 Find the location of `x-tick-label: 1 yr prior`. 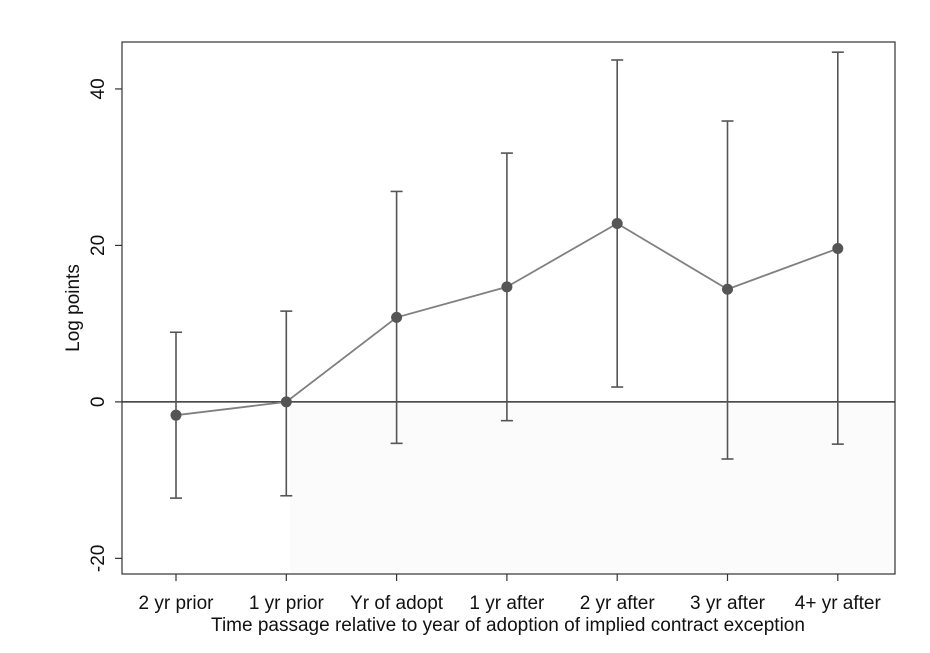

x-tick-label: 1 yr prior is located at coordinates (287, 603).